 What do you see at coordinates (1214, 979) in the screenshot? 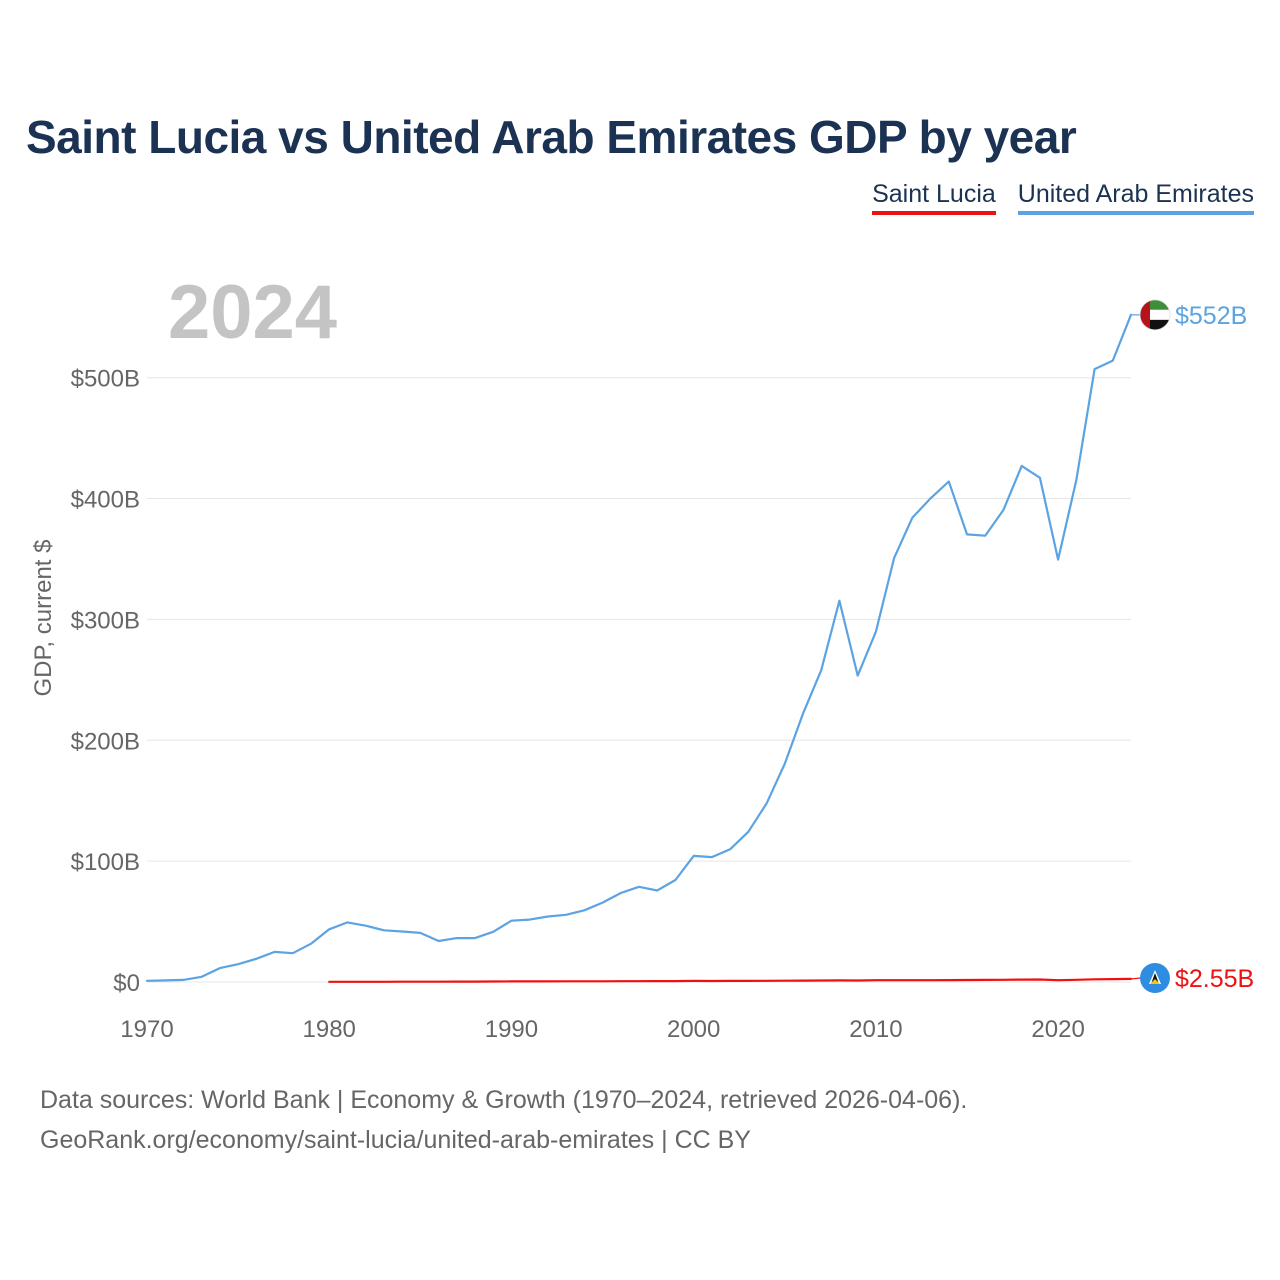
I see `end-label-saint-lucia: $2.55B` at bounding box center [1214, 979].